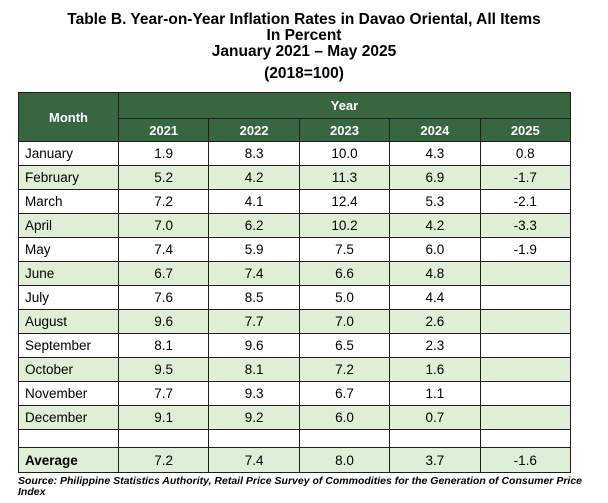 The width and height of the screenshot is (608, 503). Describe the element at coordinates (344, 201) in the screenshot. I see `value-cell: 12.4` at that location.